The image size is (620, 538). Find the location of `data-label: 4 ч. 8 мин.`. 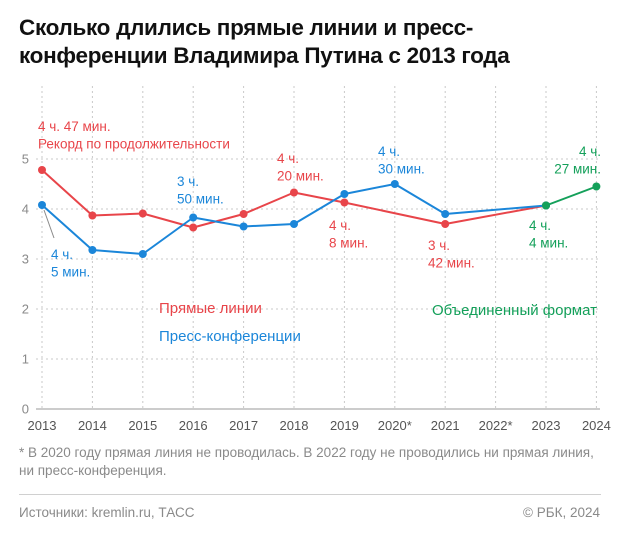

data-label: 4 ч. 8 мин. is located at coordinates (348, 234).